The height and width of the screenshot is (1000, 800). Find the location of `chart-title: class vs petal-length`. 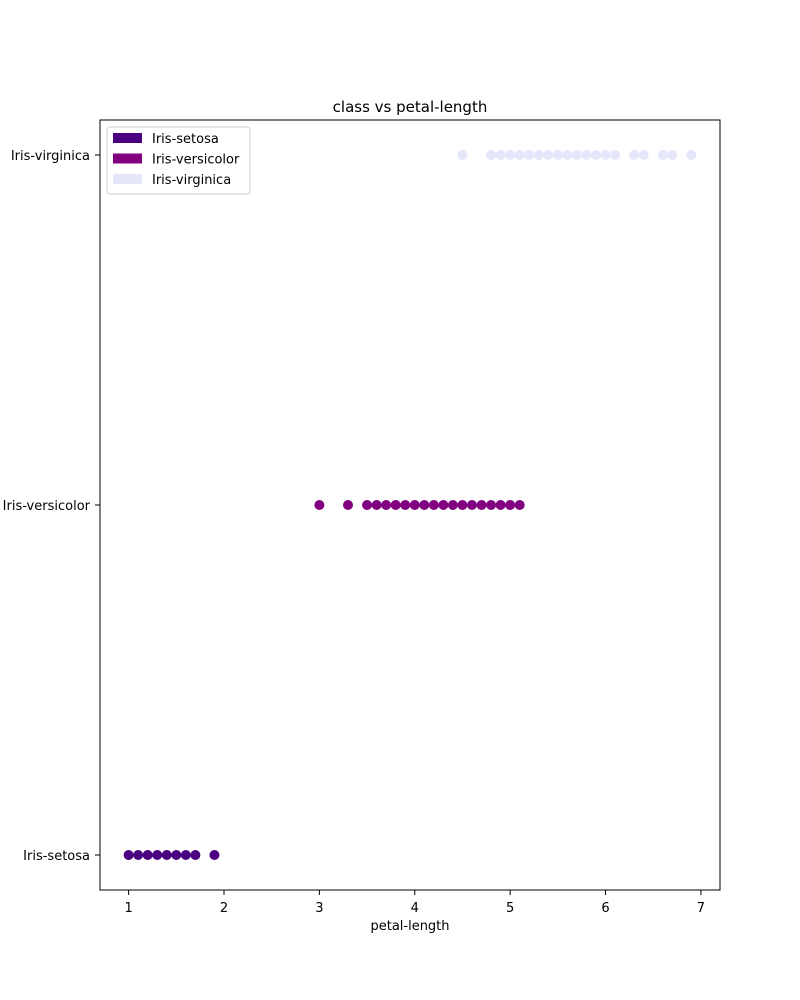

chart-title: class vs petal-length is located at coordinates (410, 107).